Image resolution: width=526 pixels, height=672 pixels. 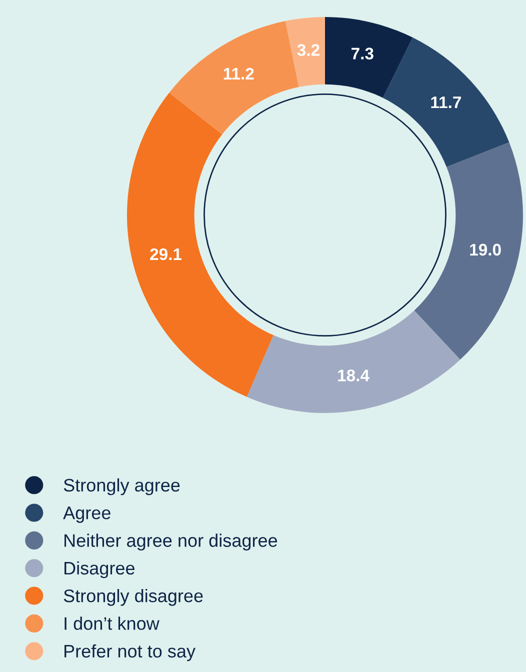 What do you see at coordinates (363, 54) in the screenshot?
I see `data-label: 7.3` at bounding box center [363, 54].